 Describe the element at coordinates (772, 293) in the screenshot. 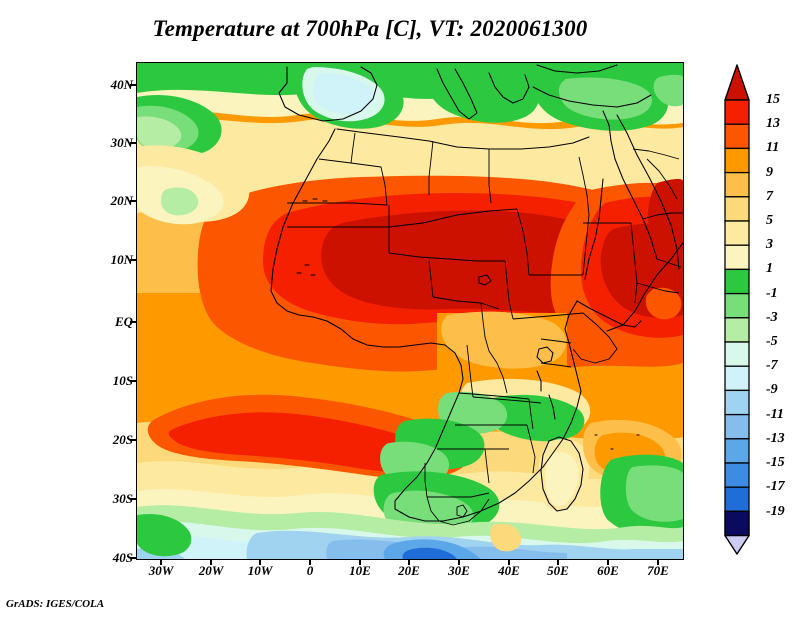

I see `colorbar-tick-label: -1` at that location.